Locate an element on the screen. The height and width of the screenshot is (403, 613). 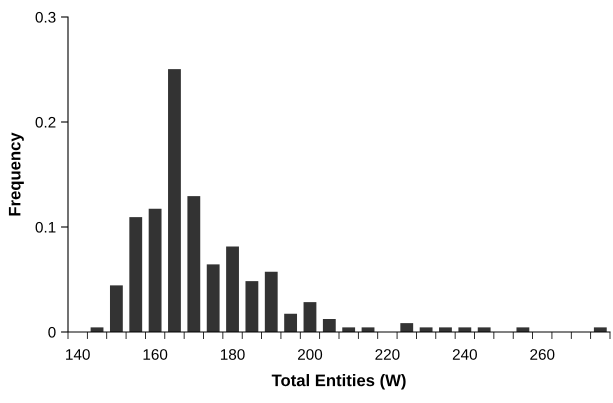
y-tick-label: 0.3 is located at coordinates (46, 17).